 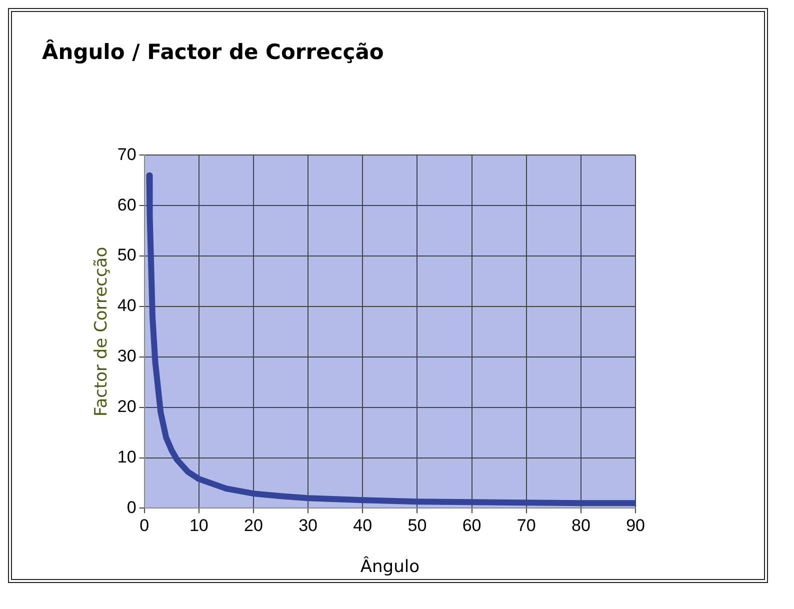 What do you see at coordinates (145, 526) in the screenshot?
I see `x-tick-label: 0` at bounding box center [145, 526].